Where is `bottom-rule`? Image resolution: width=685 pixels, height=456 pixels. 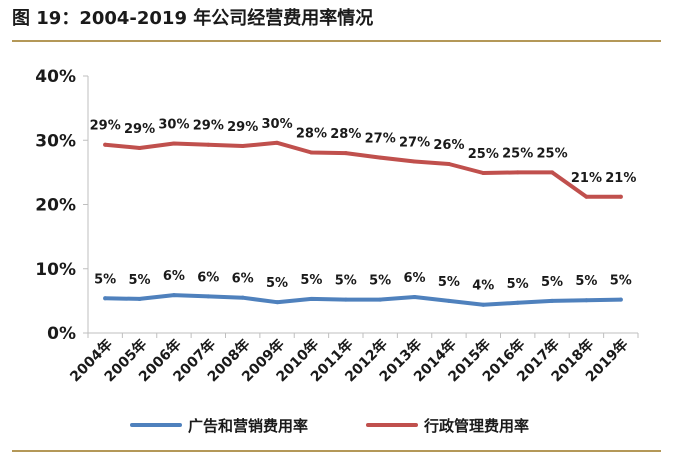
bottom-rule is located at coordinates (336, 451).